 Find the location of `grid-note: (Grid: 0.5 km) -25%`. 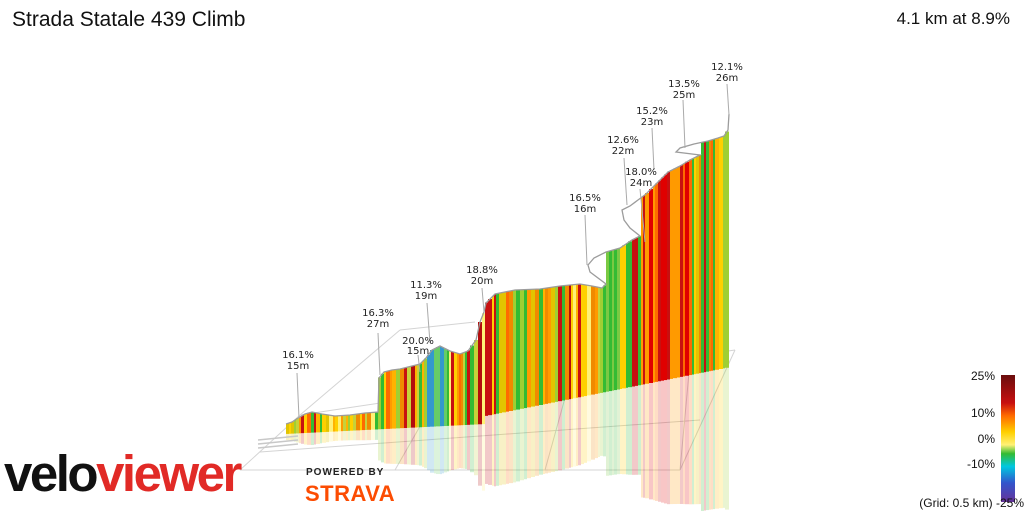

grid-note: (Grid: 0.5 km) -25% is located at coordinates (971, 503).